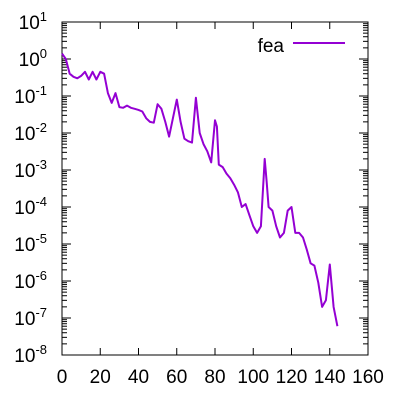  What do you see at coordinates (176, 377) in the screenshot?
I see `x-tick-label: 60` at bounding box center [176, 377].